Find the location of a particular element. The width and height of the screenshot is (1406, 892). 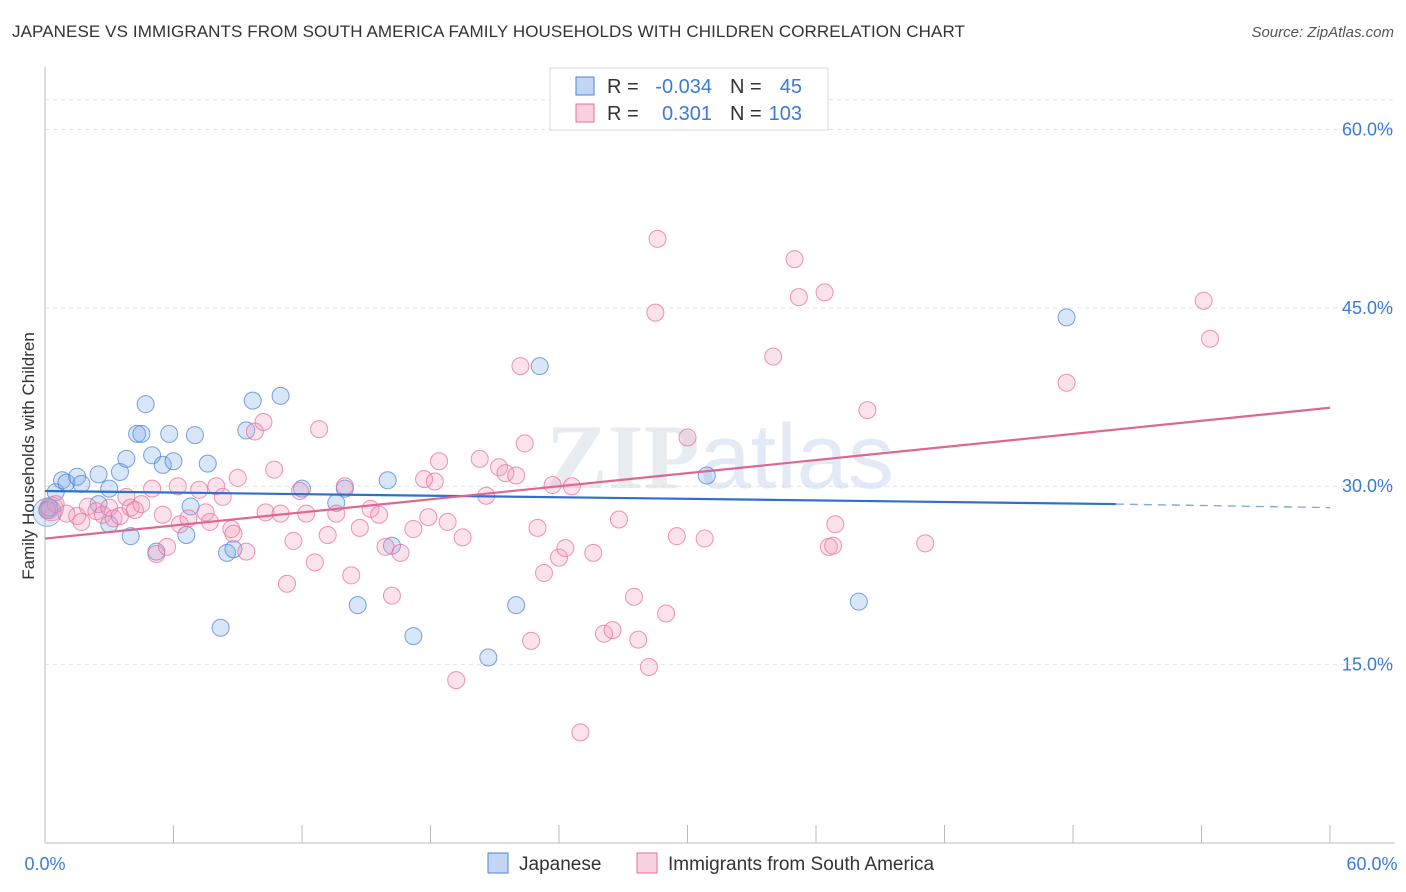

x-tick-label: 60.0% is located at coordinates (1371, 864).